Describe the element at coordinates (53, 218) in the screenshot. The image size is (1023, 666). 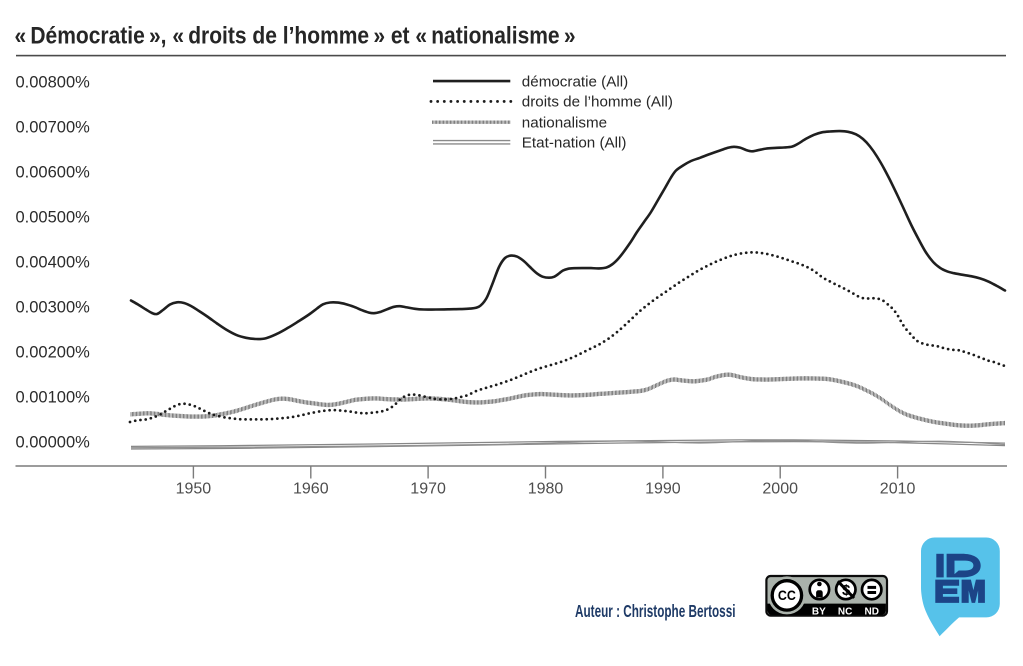
I see `svg-text: 0.00500%` at that location.